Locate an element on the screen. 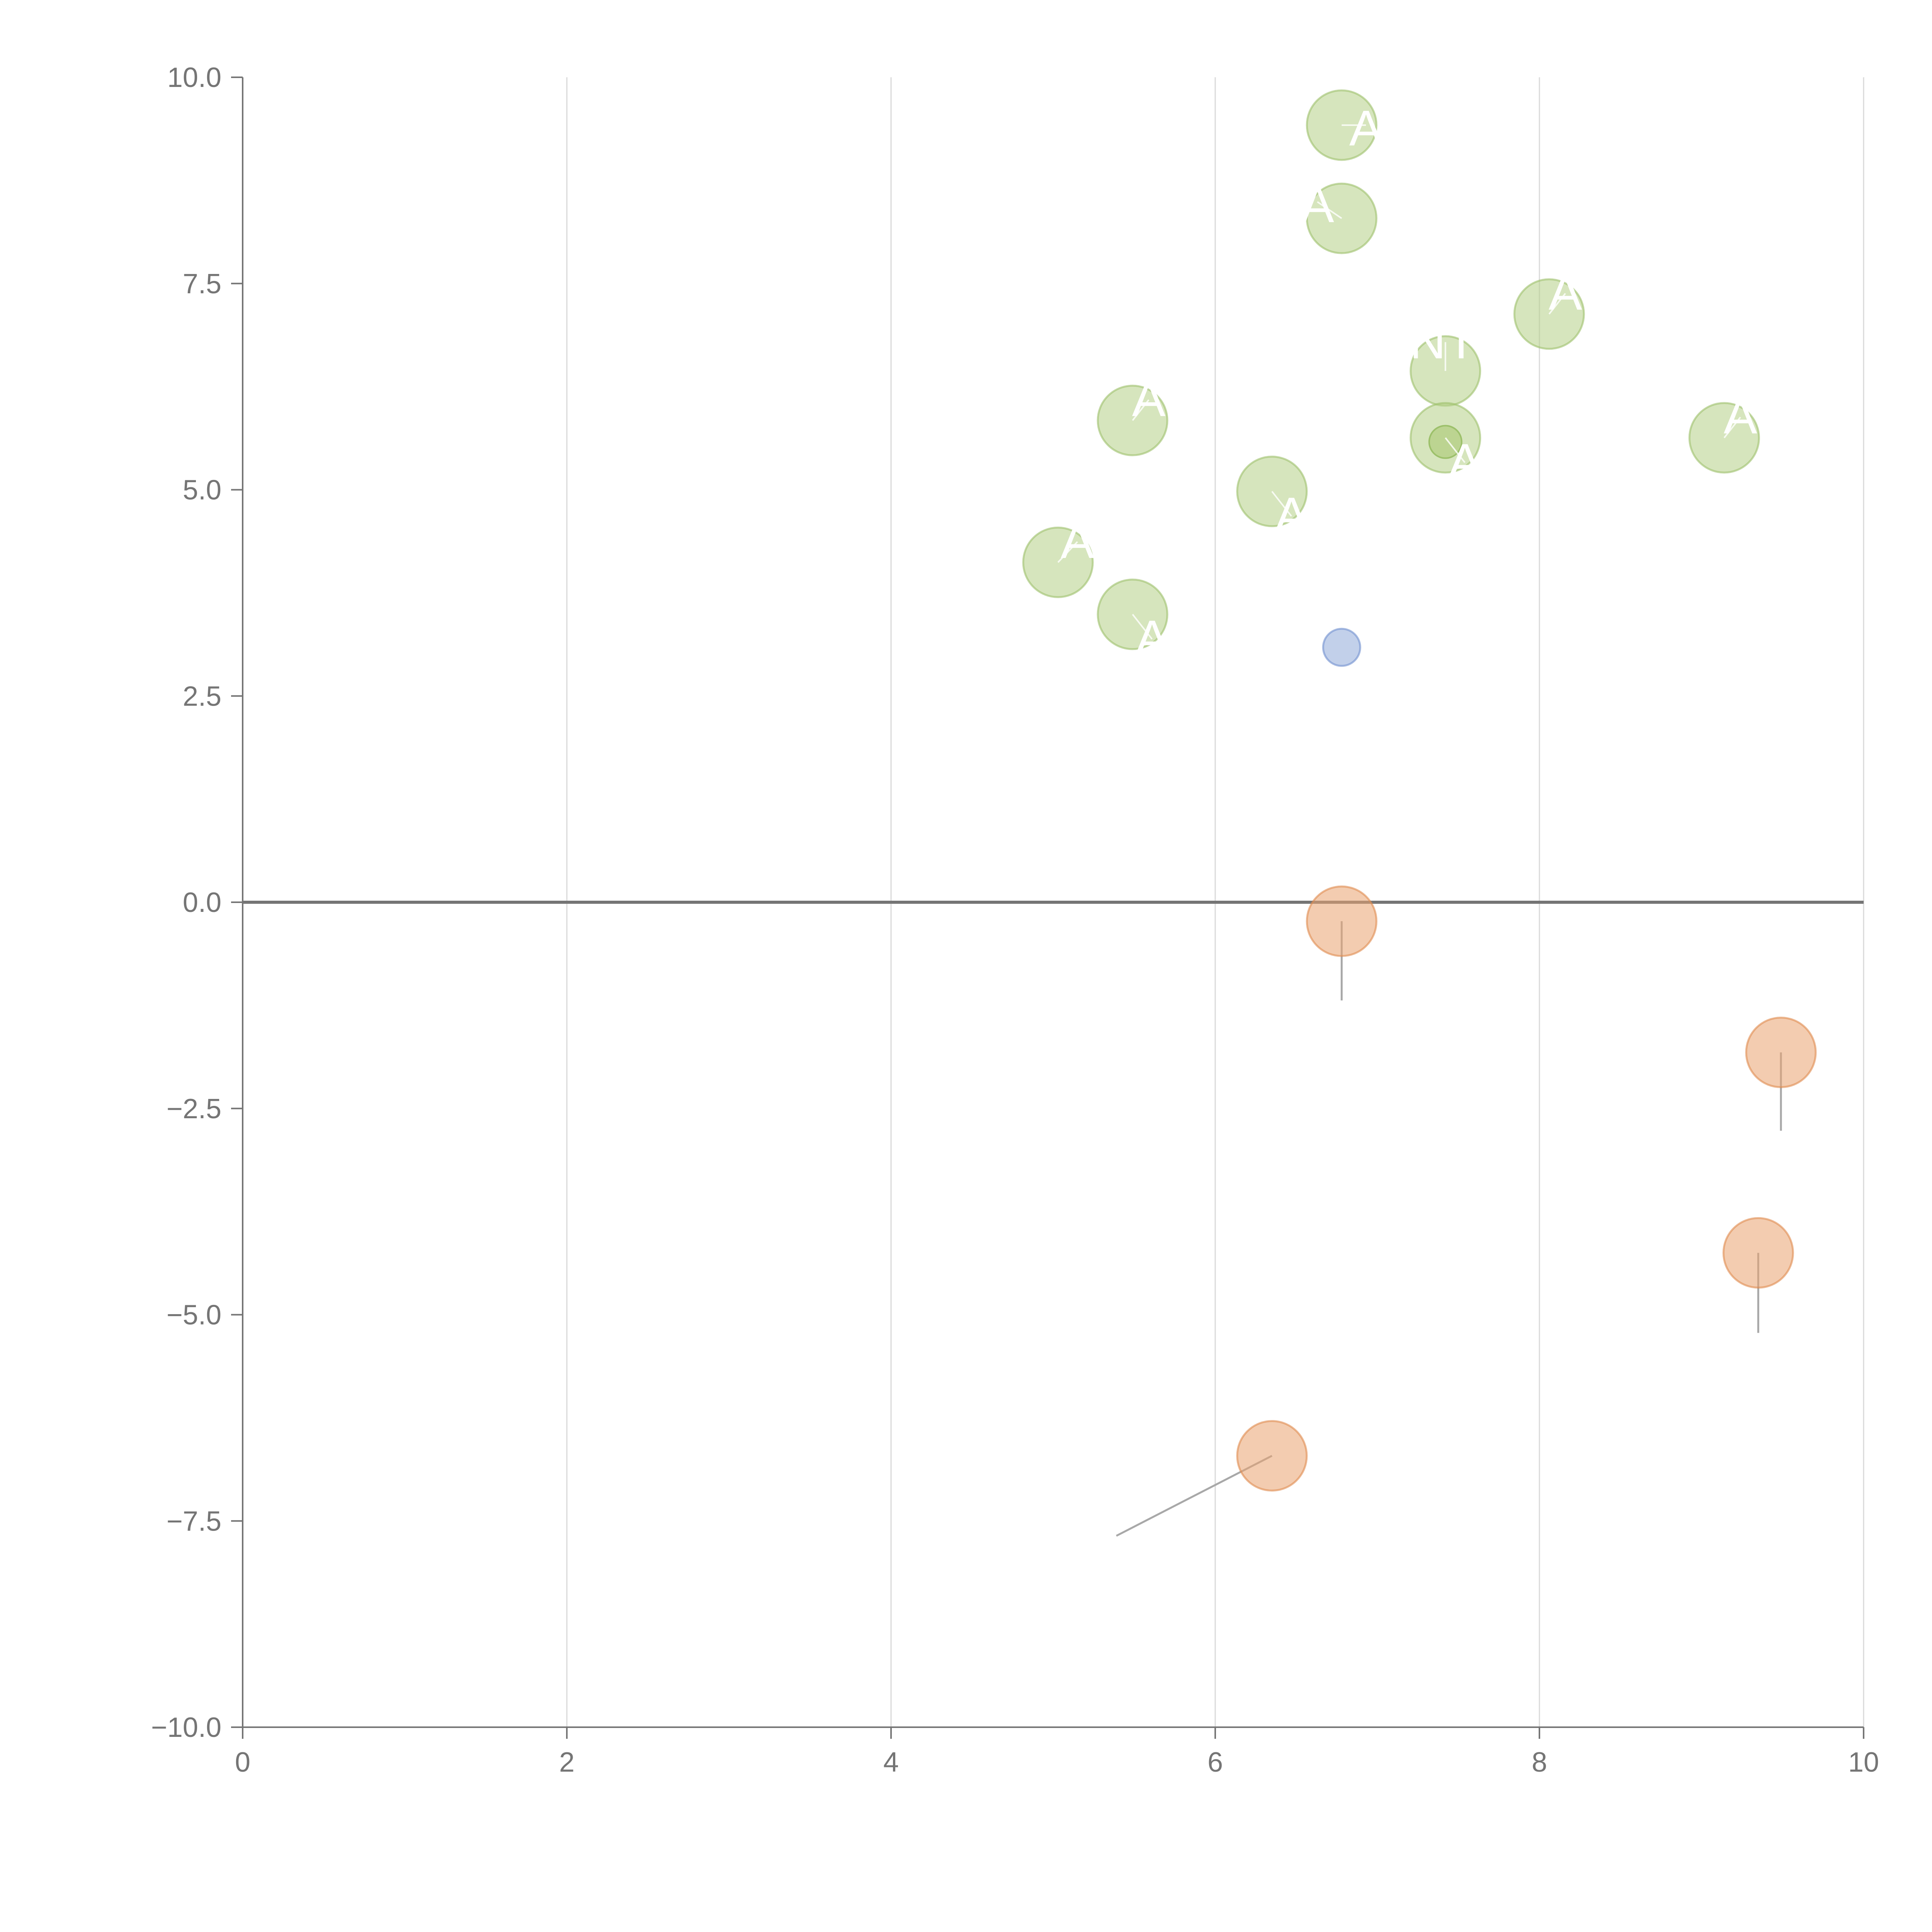 Image resolution: width=1932 pixels, height=1932 pixels. x-tick-label: 0 is located at coordinates (243, 1763).